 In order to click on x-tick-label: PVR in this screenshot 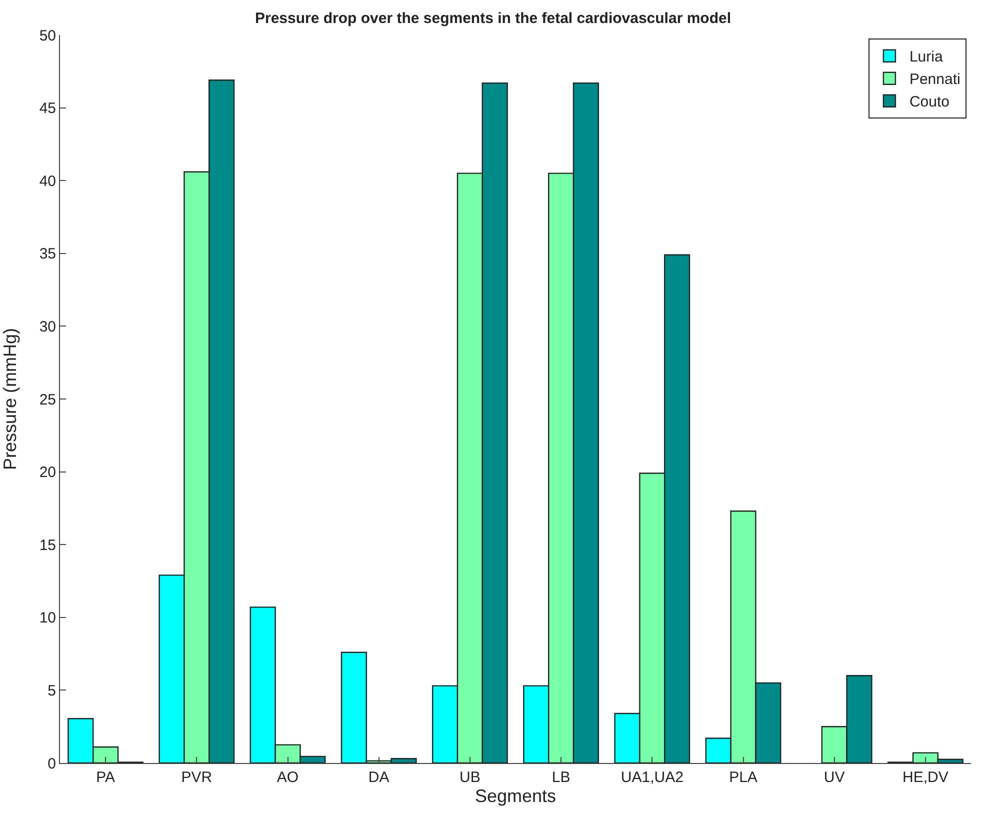, I will do `click(196, 777)`.